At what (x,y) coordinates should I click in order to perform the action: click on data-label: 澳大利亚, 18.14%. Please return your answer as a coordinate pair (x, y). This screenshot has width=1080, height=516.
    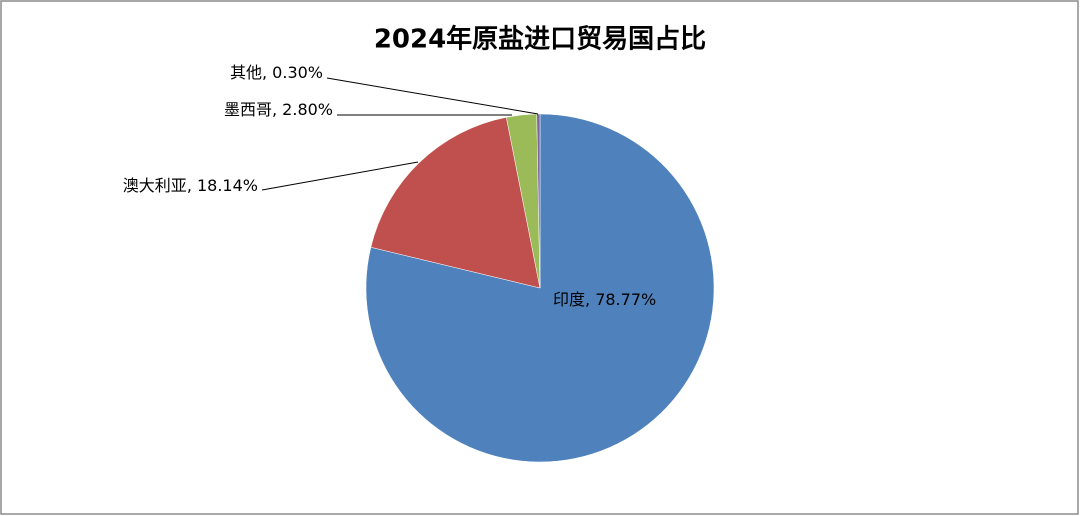
    Looking at the image, I should click on (190, 185).